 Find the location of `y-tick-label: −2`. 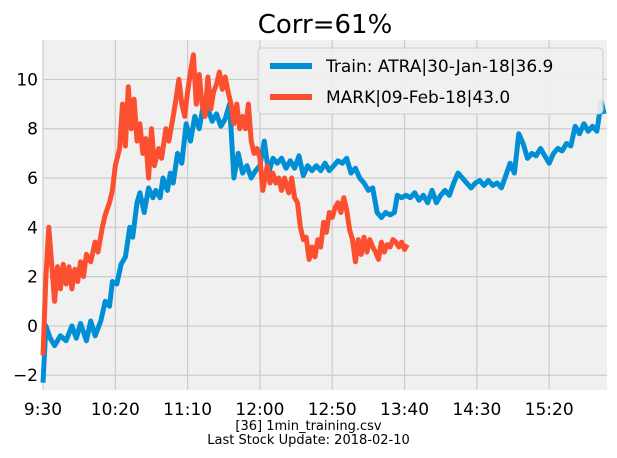

y-tick-label: −2 is located at coordinates (25, 376).